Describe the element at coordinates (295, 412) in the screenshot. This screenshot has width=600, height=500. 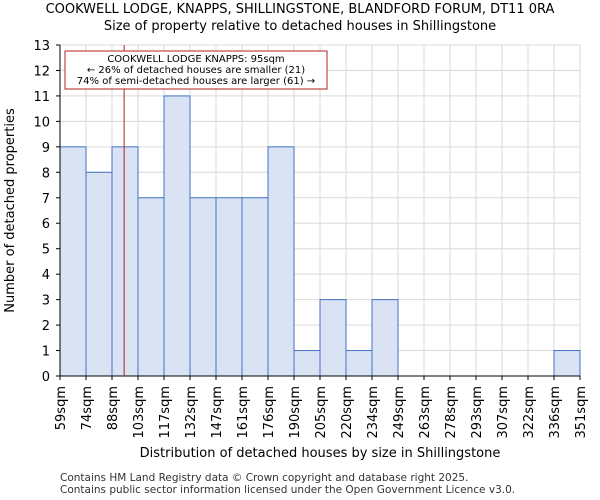
I see `x-tick-label-190sqm: 190sqm` at that location.